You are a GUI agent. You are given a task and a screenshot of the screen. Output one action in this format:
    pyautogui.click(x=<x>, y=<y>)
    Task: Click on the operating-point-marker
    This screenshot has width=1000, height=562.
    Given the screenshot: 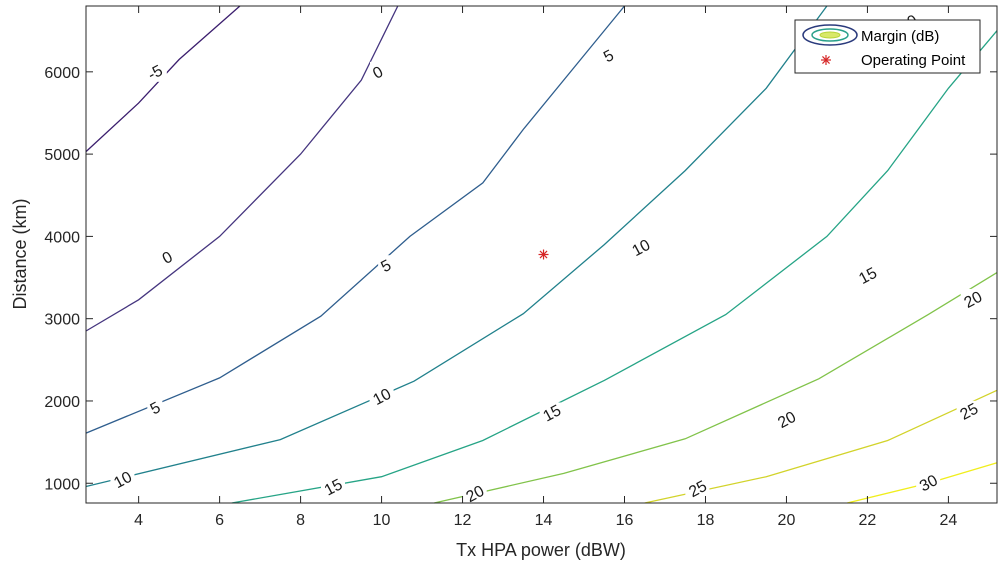 What is the action you would take?
    pyautogui.click(x=543, y=254)
    